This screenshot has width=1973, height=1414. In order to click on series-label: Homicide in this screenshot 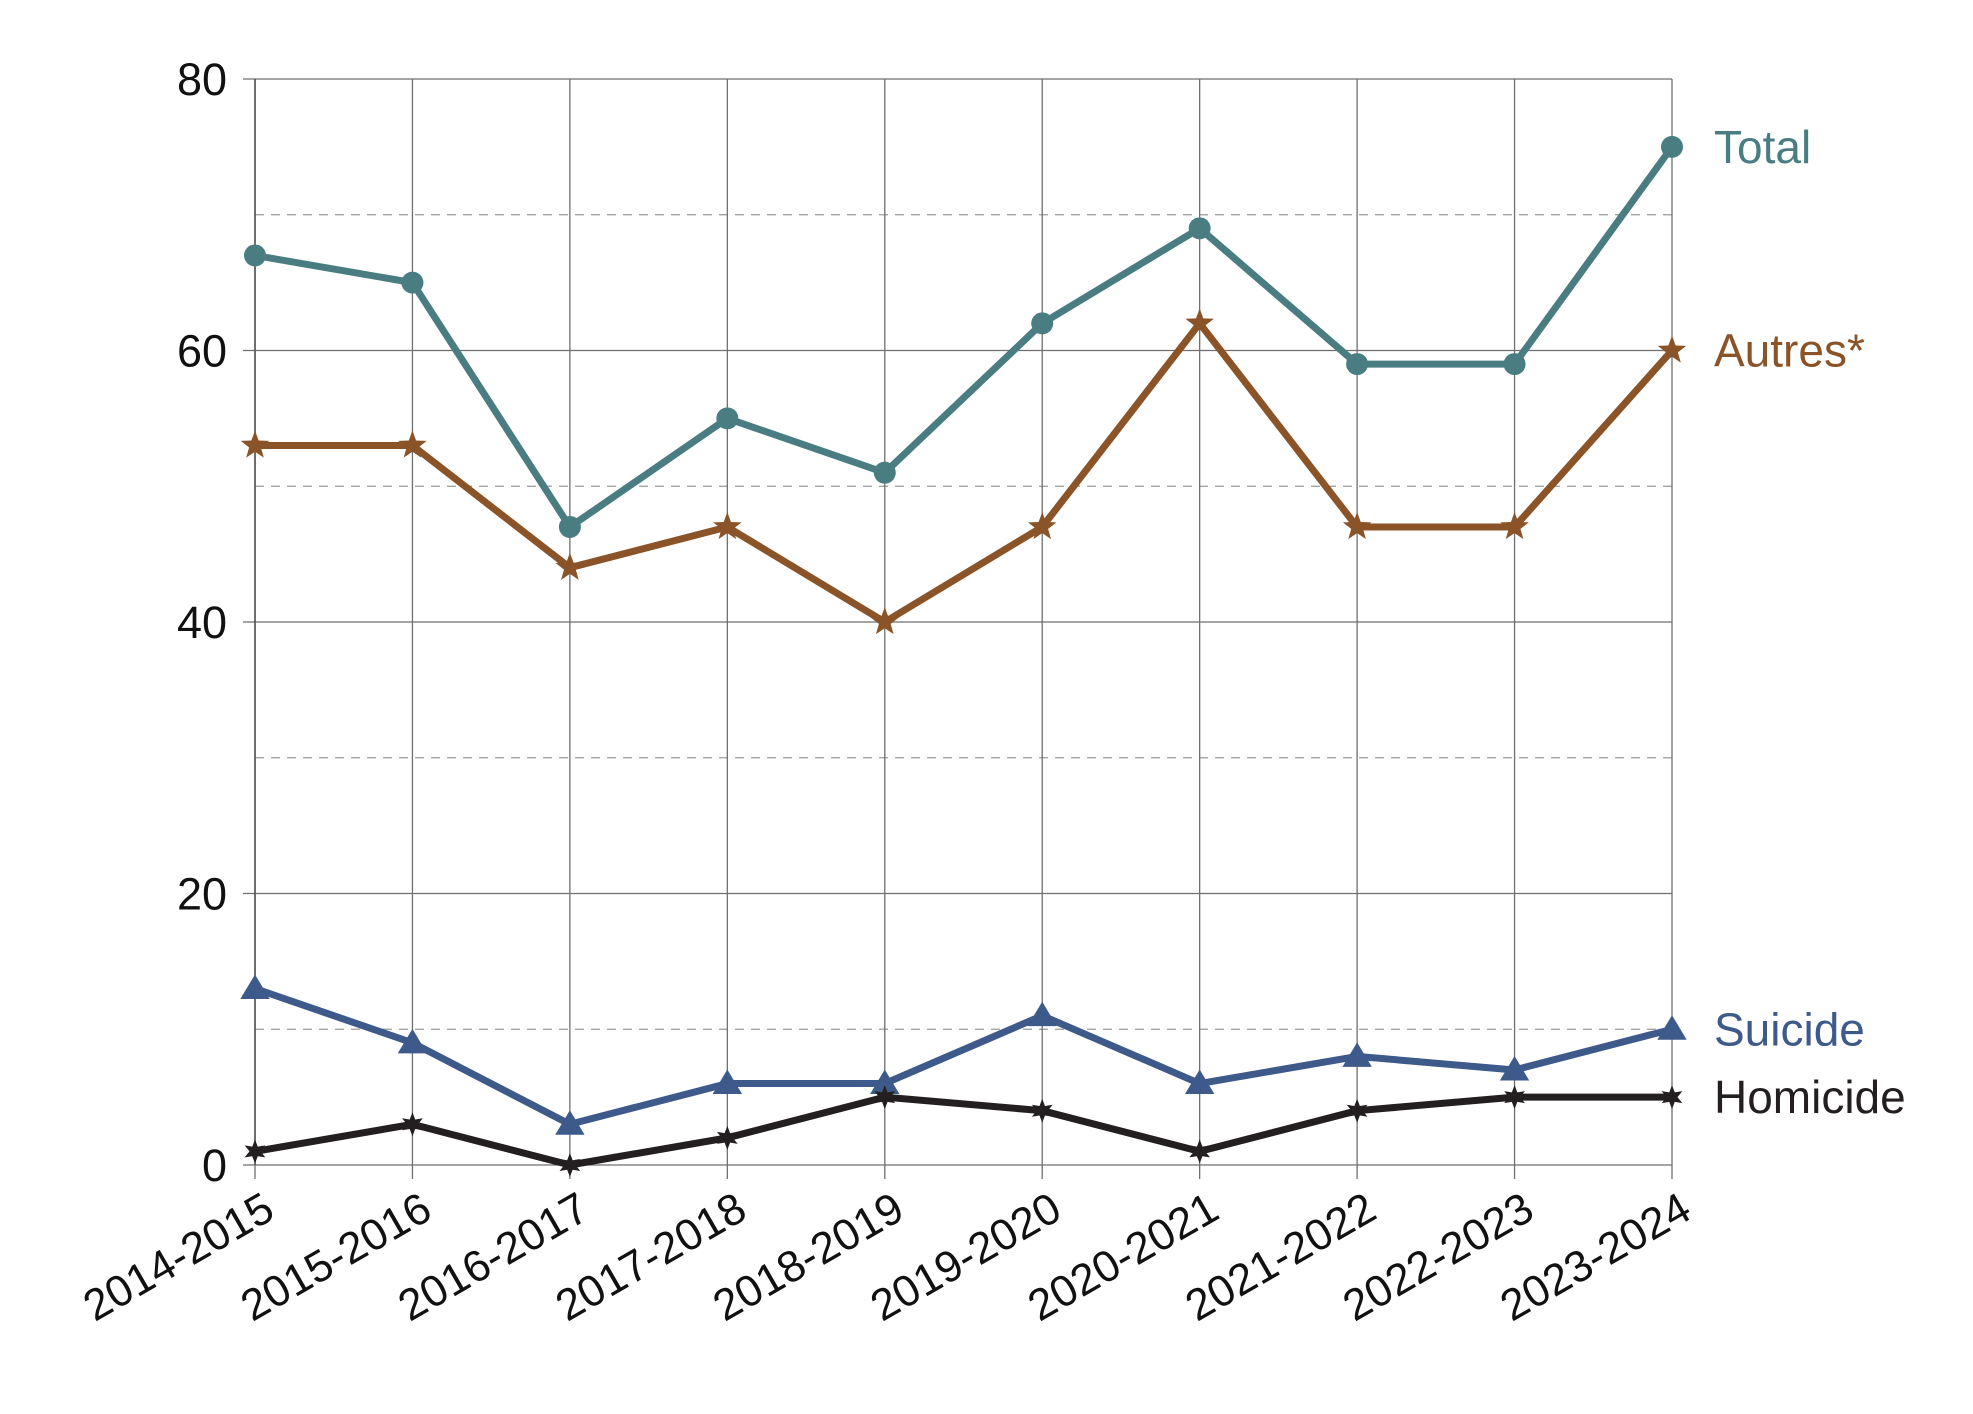, I will do `click(1810, 1097)`.